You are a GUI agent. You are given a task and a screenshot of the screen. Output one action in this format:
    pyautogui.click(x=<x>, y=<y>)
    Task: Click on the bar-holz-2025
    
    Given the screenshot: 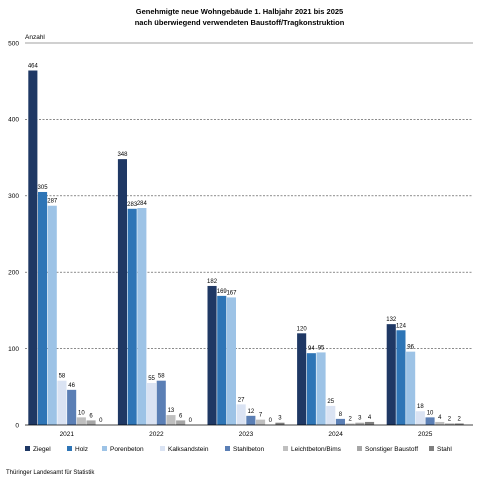 What is the action you would take?
    pyautogui.click(x=401, y=377)
    